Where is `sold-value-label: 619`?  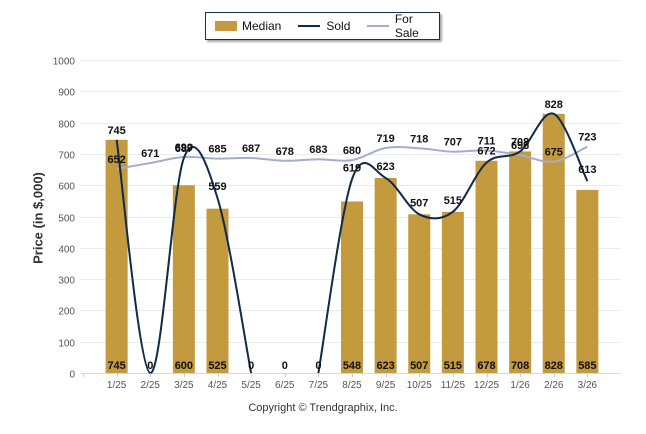 sold-value-label: 619 is located at coordinates (352, 168).